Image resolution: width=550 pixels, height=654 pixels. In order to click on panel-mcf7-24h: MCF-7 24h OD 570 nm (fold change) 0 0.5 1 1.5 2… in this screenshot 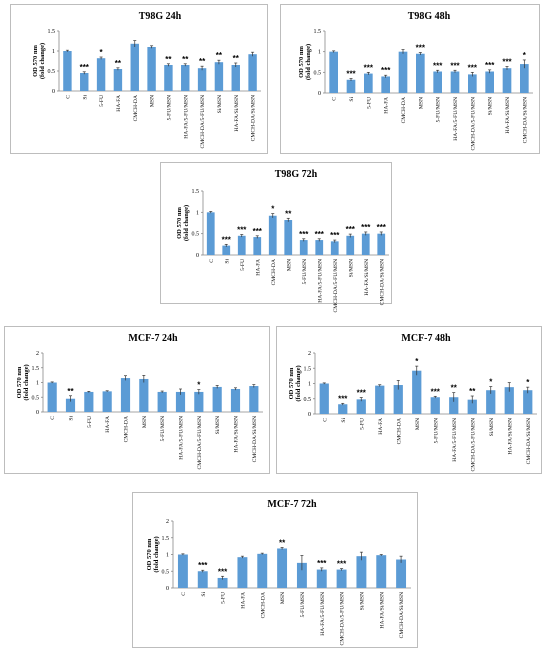, I will do `click(137, 400)`.